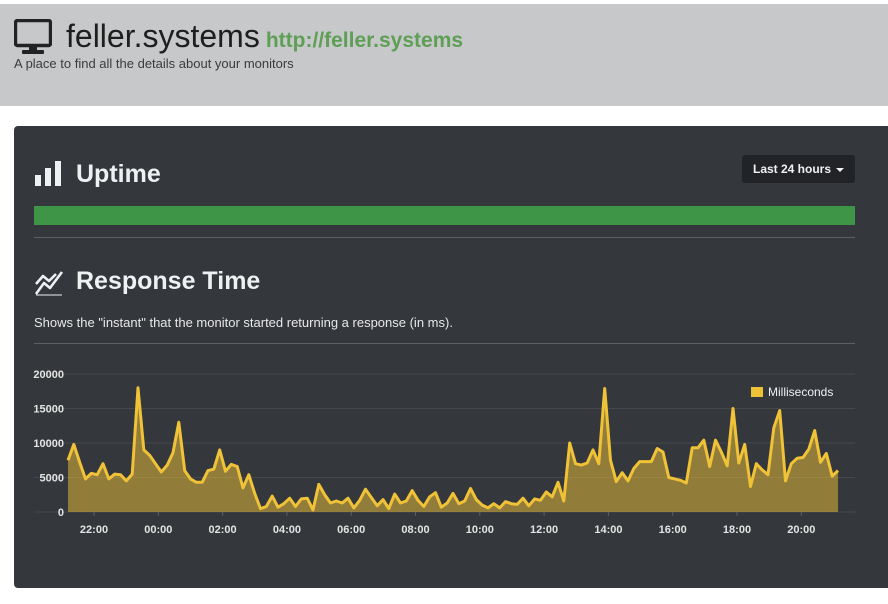 The image size is (888, 604). Describe the element at coordinates (801, 530) in the screenshot. I see `x-tick-label: 20:00` at that location.